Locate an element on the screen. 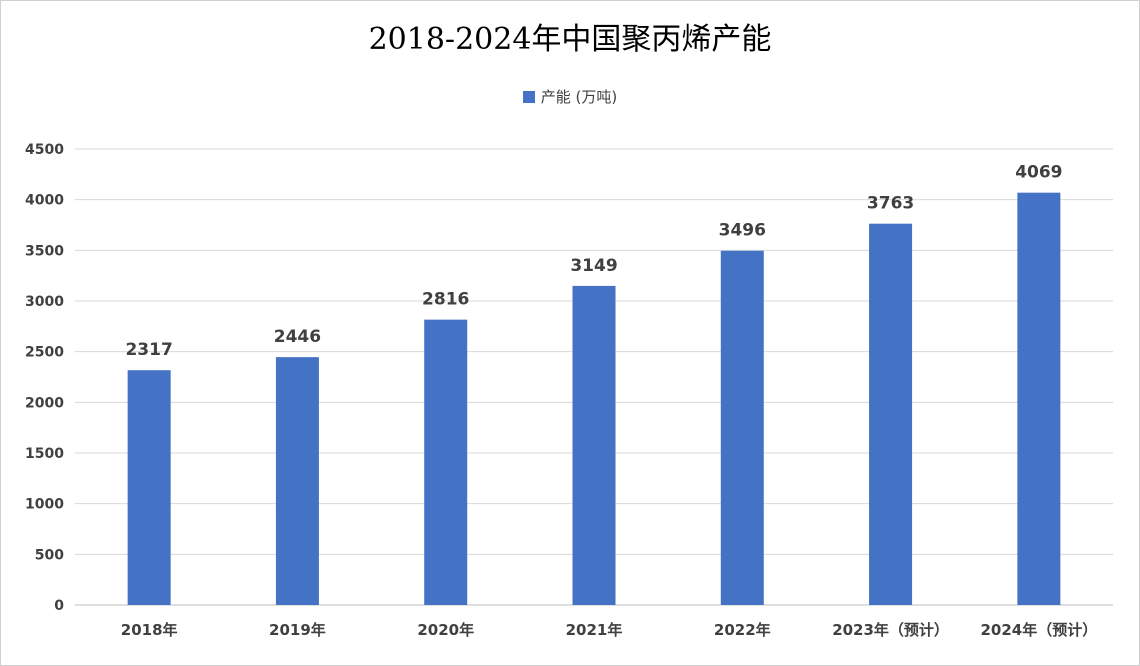  data-label: 2446 is located at coordinates (297, 337).